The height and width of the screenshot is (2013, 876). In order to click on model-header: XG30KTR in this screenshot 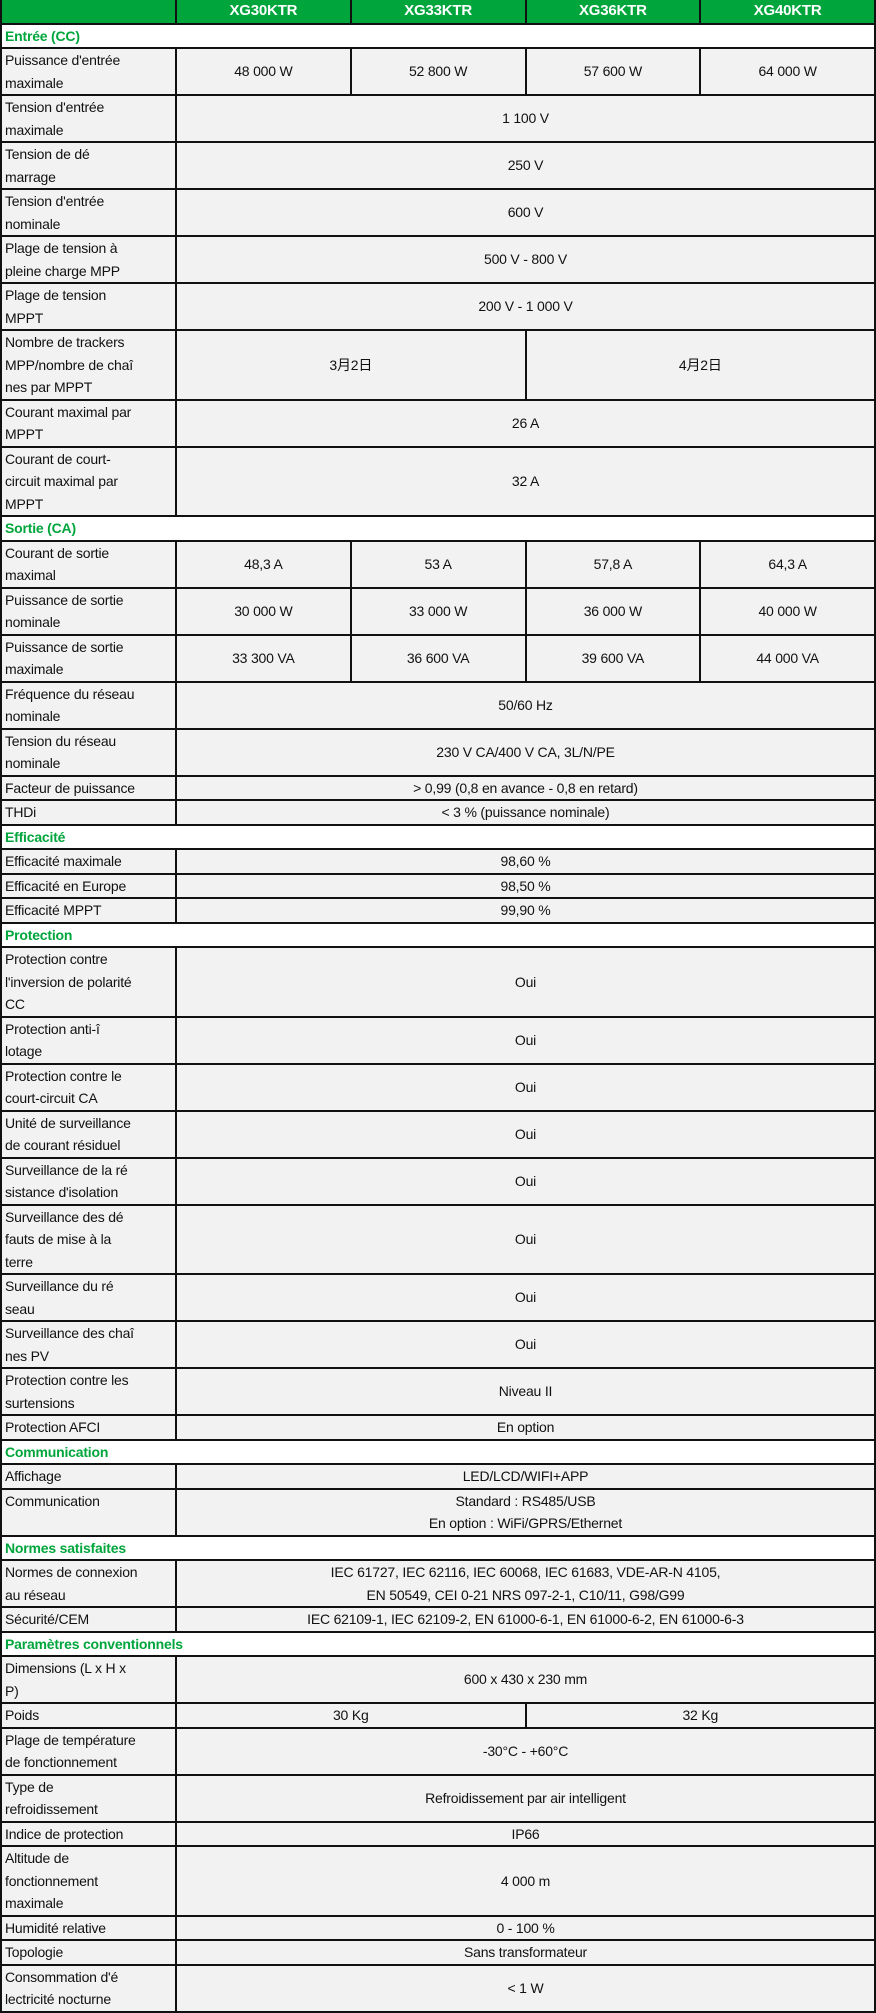, I will do `click(263, 11)`.